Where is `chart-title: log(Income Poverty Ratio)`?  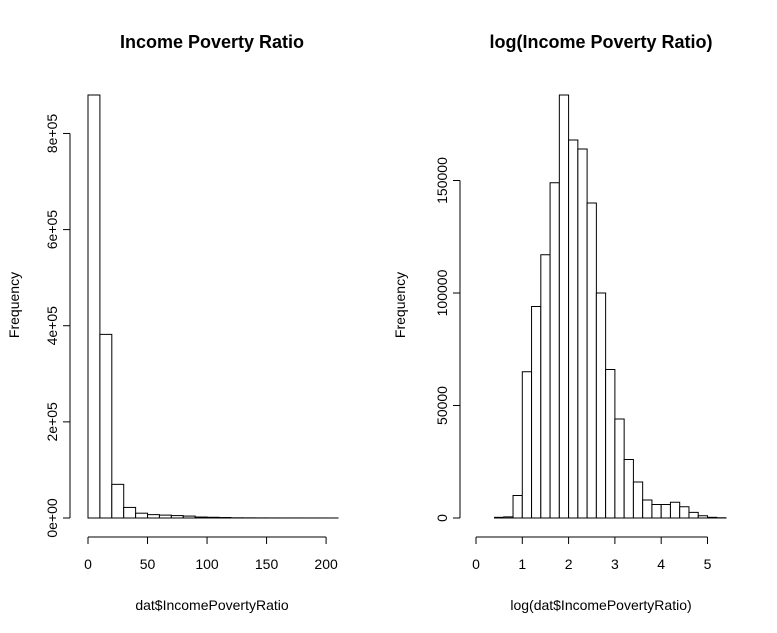 chart-title: log(Income Poverty Ratio) is located at coordinates (600, 42).